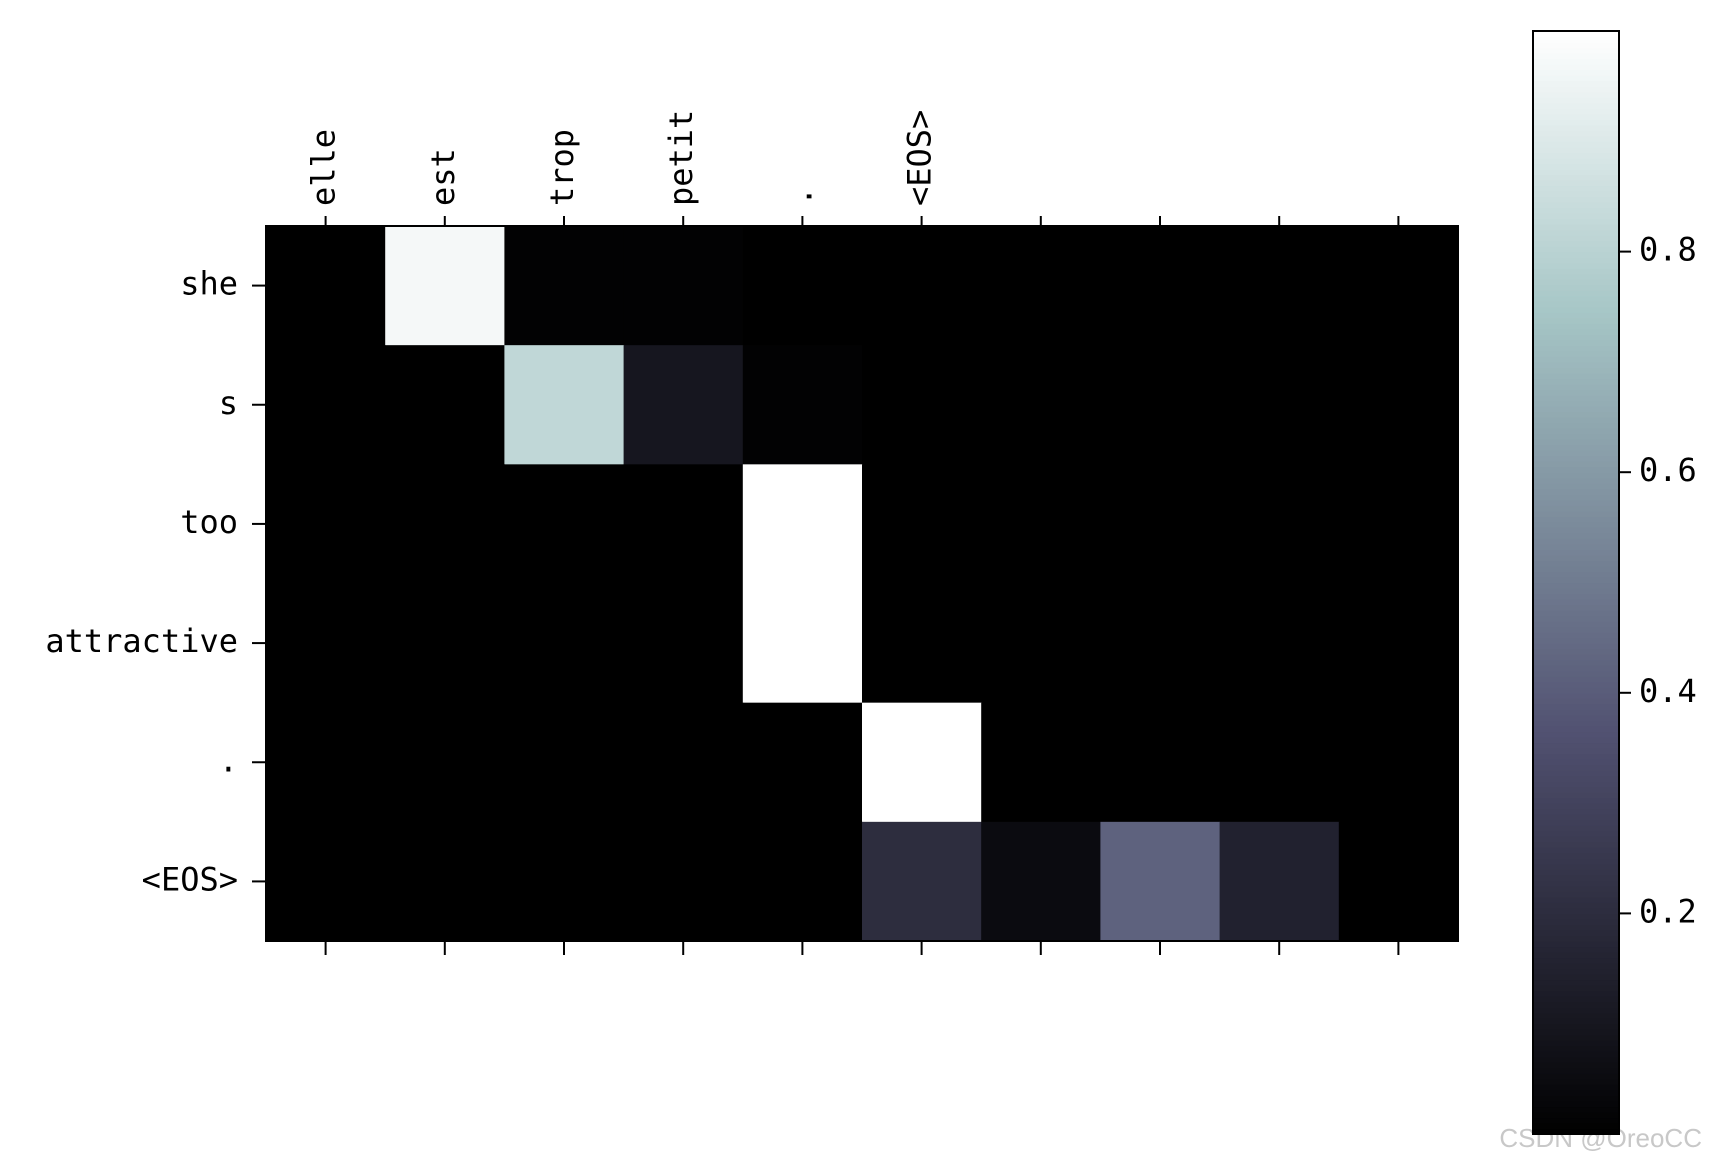  What do you see at coordinates (190, 879) in the screenshot?
I see `y-tick-label: <EOS>` at bounding box center [190, 879].